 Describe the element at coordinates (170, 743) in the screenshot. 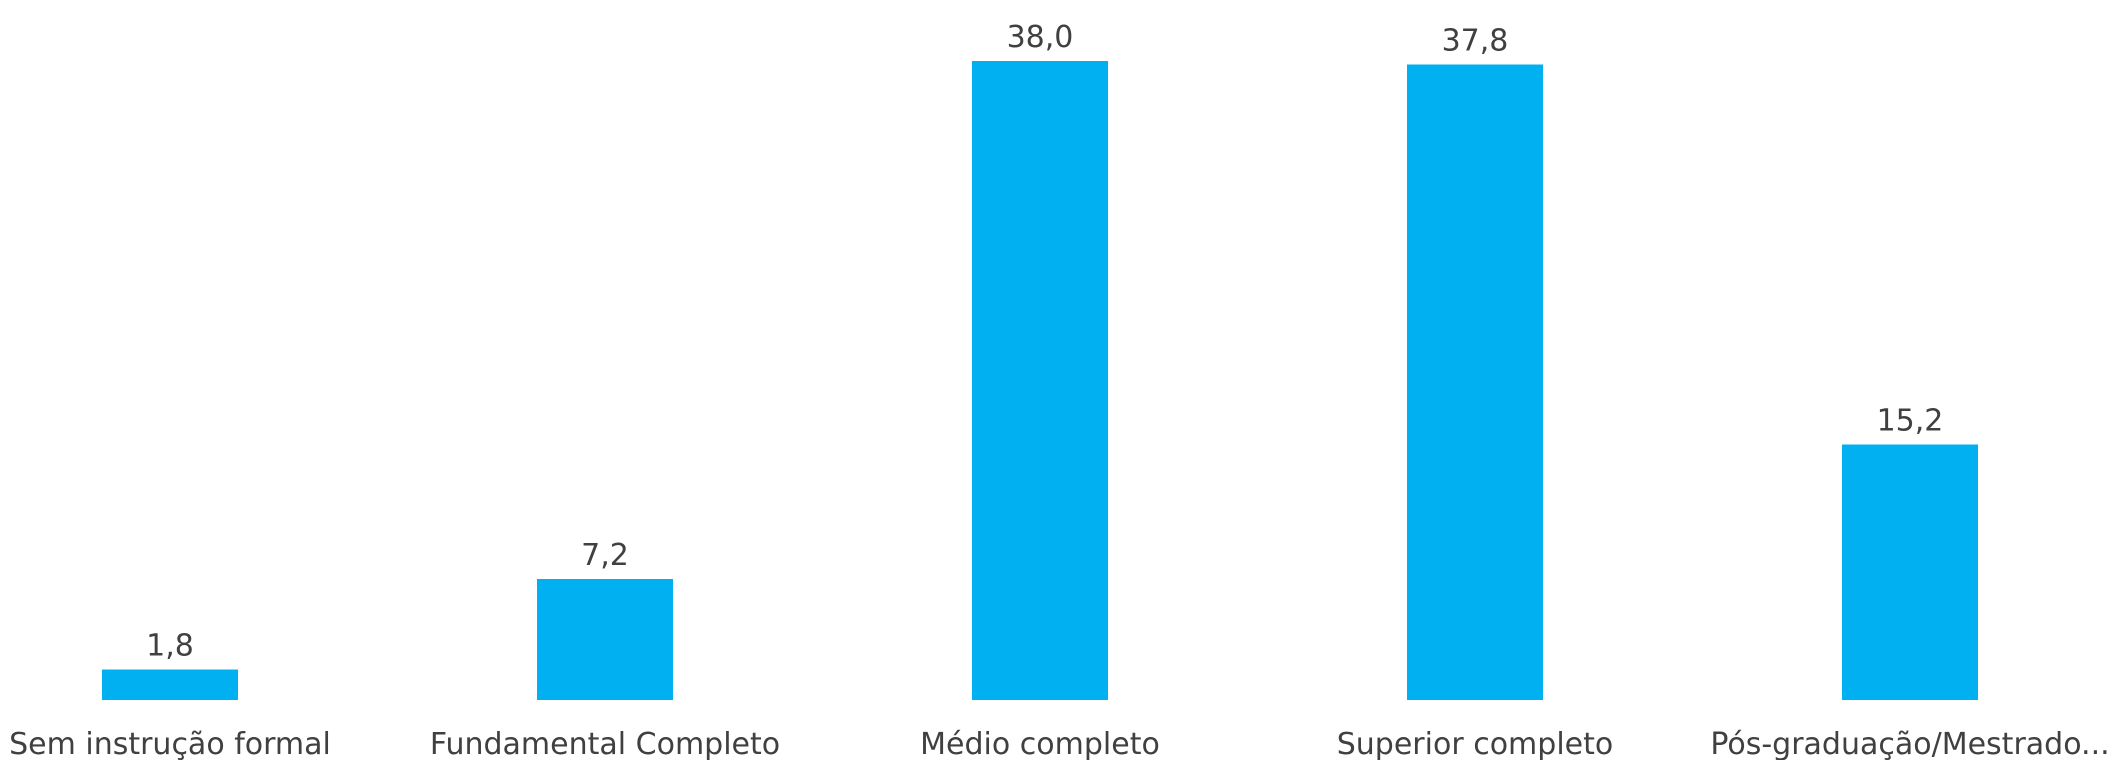

I see `category-label-1: Sem instrução formal` at that location.